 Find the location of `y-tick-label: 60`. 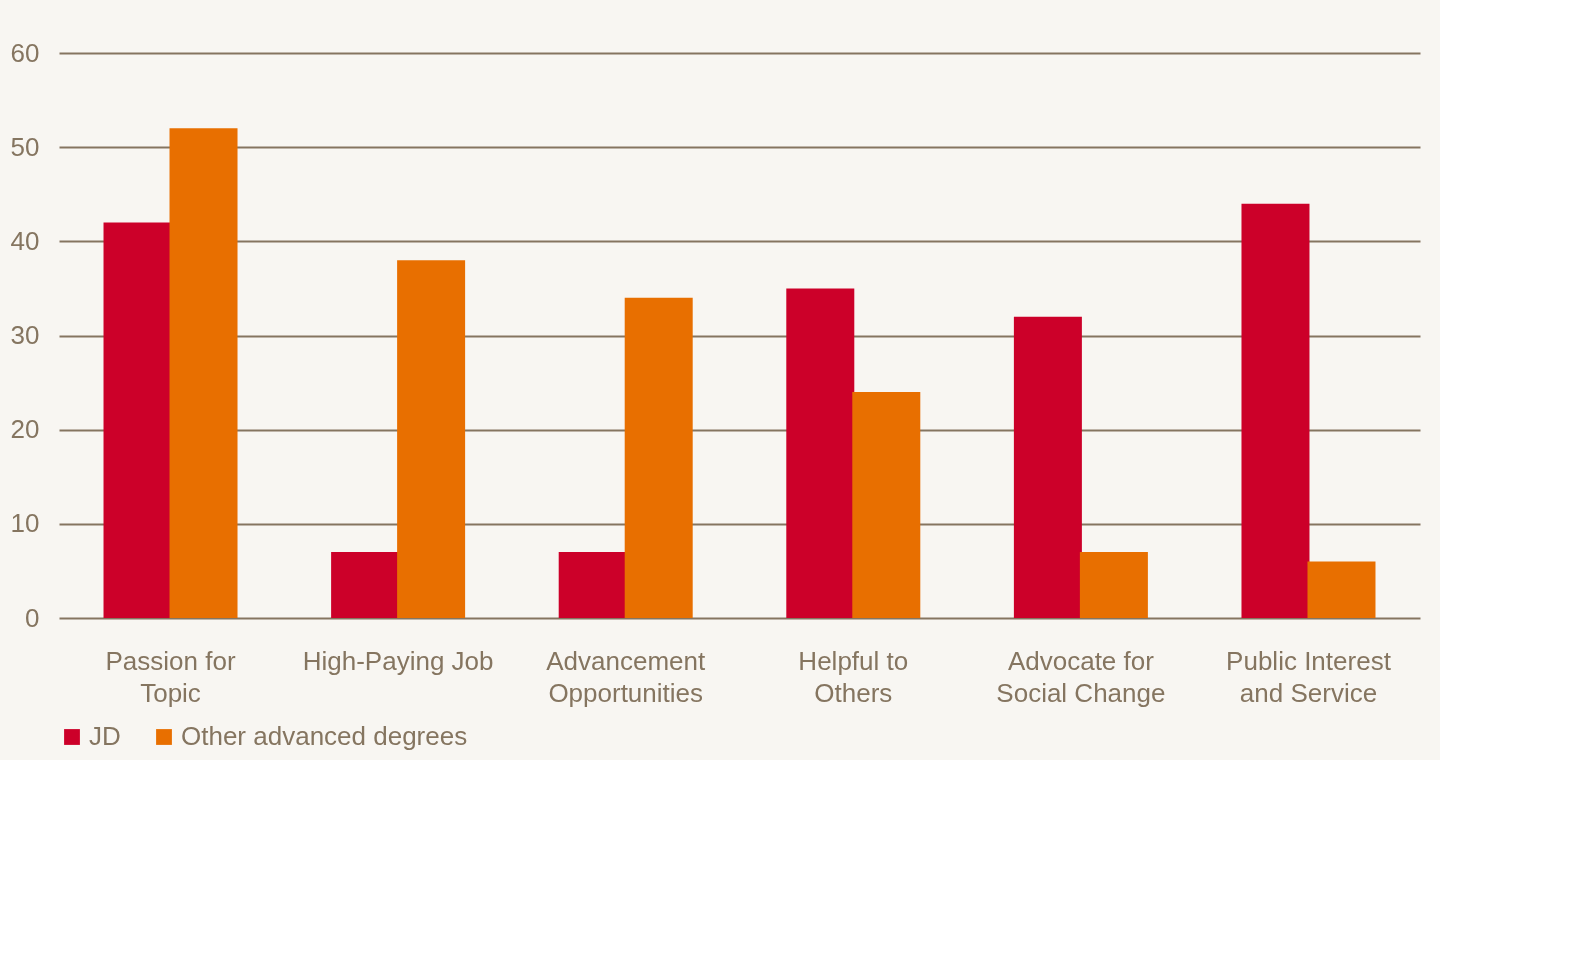

y-tick-label: 60 is located at coordinates (25, 52).